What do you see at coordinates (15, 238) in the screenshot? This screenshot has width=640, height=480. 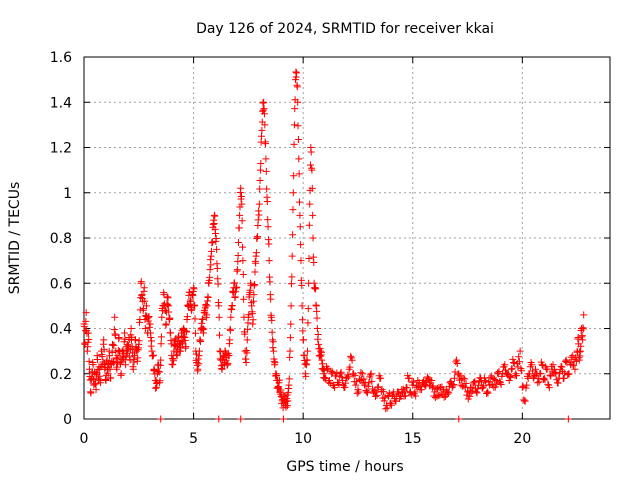 I see `y-axis-label: SRMTID / TECUs` at bounding box center [15, 238].